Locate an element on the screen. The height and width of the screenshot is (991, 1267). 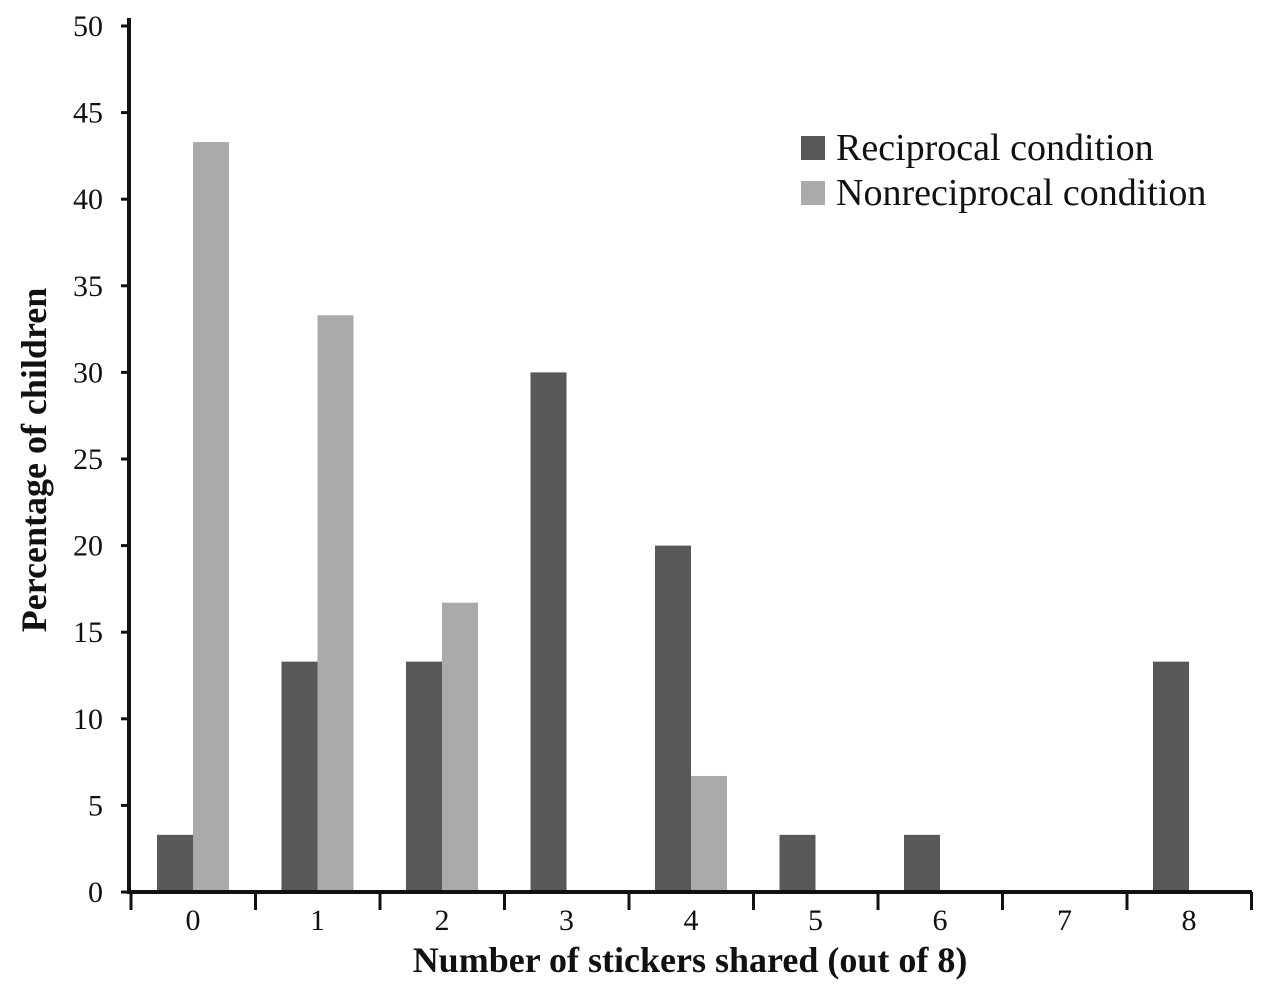
y-tick-label: 0 is located at coordinates (95, 892).